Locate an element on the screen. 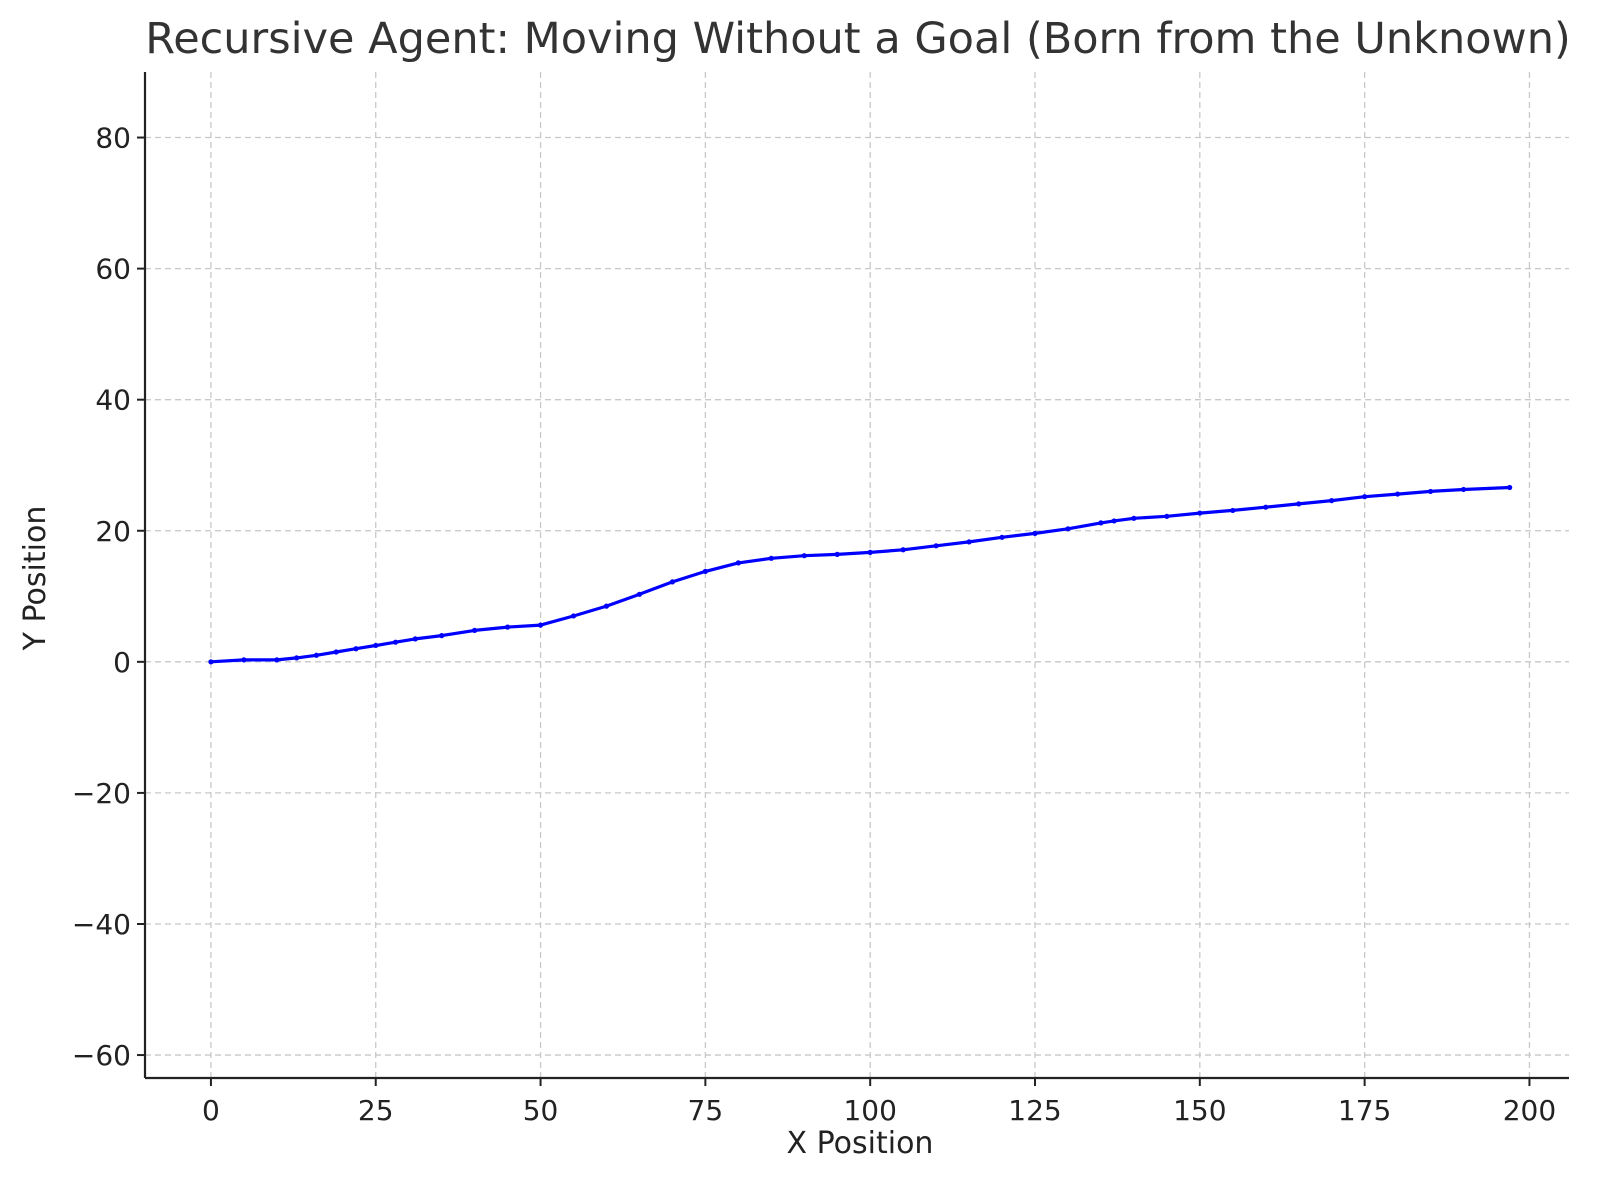  x-tick-label: 100 is located at coordinates (869, 1110).